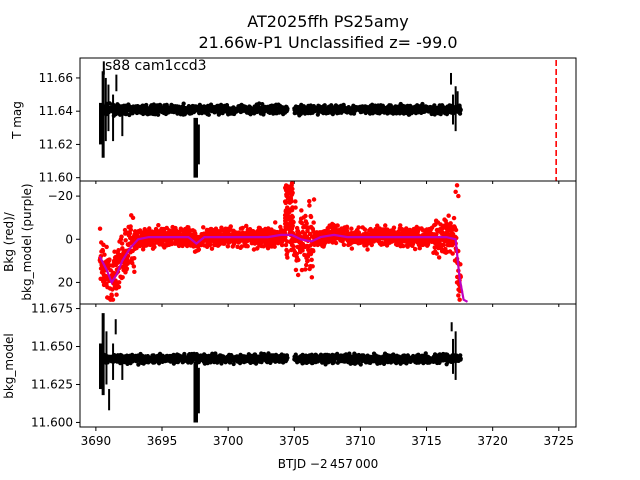  I want to click on middle-panel-data, so click(283, 242).